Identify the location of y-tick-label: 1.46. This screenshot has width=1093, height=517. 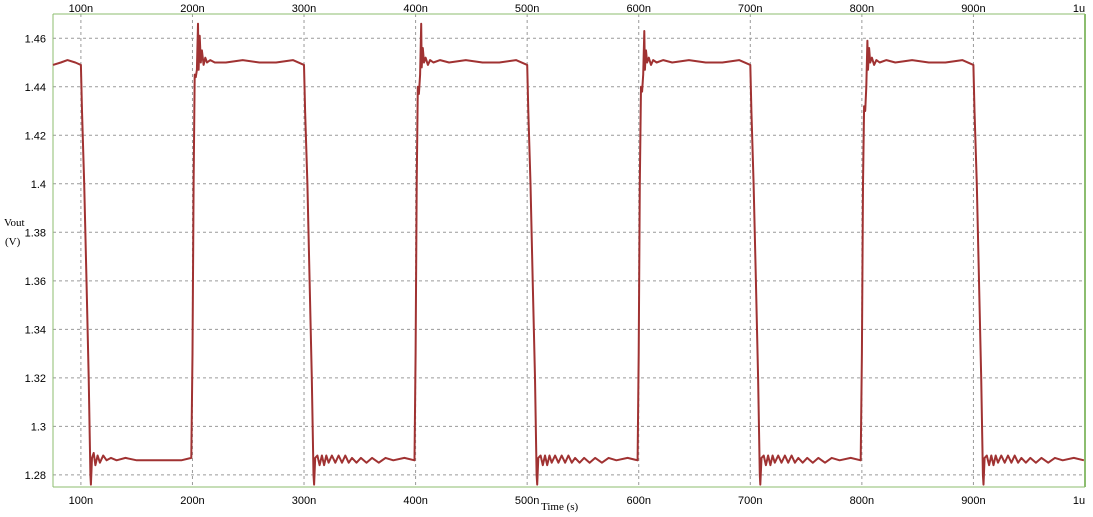
(35, 39).